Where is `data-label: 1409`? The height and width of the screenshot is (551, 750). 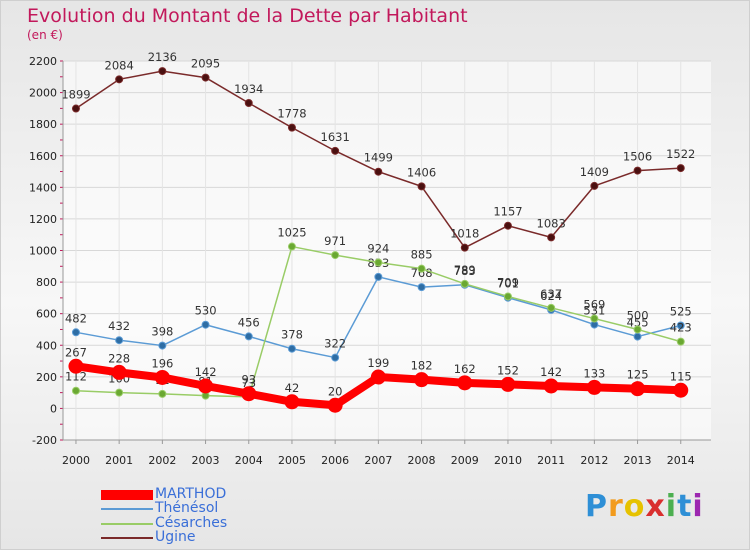
data-label: 1409 is located at coordinates (594, 172).